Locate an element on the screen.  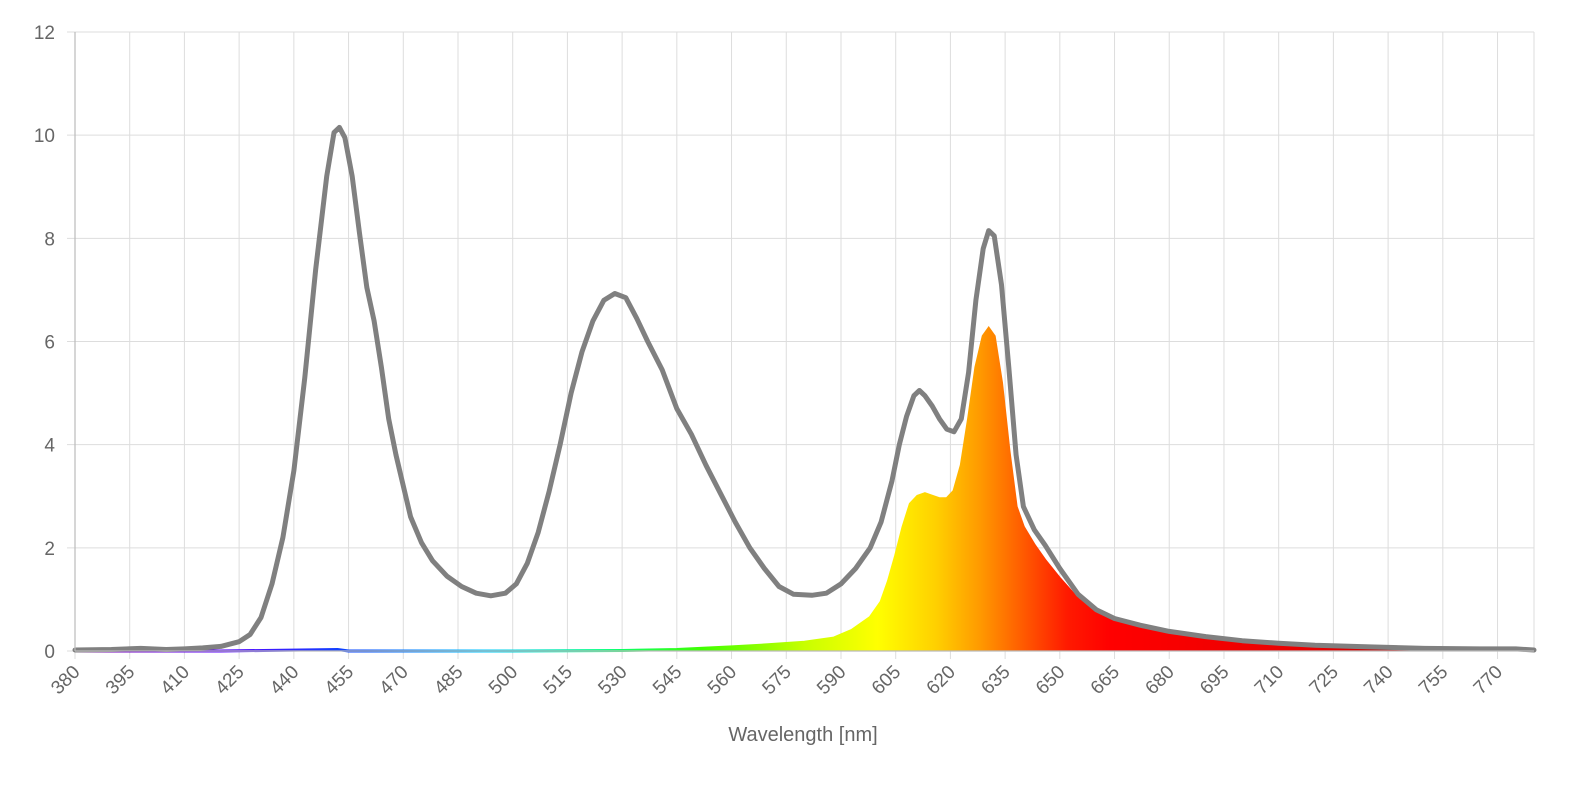
y-tick-label: 0 is located at coordinates (49, 652).